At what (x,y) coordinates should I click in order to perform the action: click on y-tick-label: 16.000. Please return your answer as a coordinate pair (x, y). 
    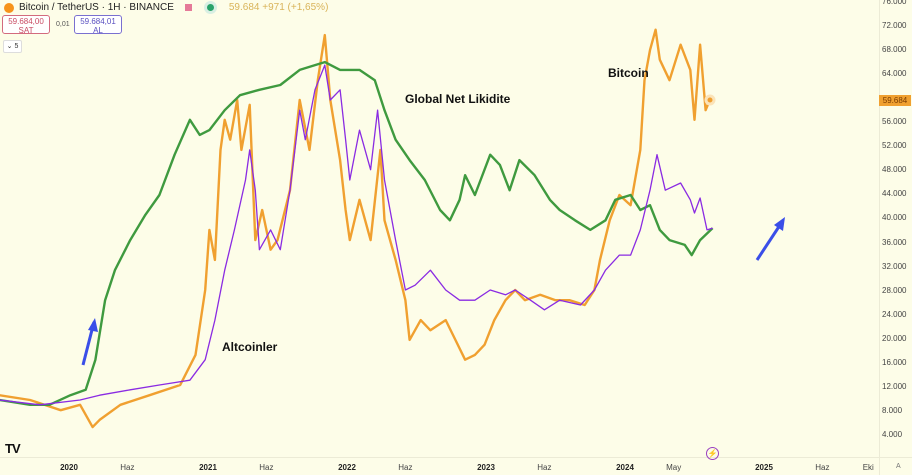
    Looking at the image, I should click on (894, 362).